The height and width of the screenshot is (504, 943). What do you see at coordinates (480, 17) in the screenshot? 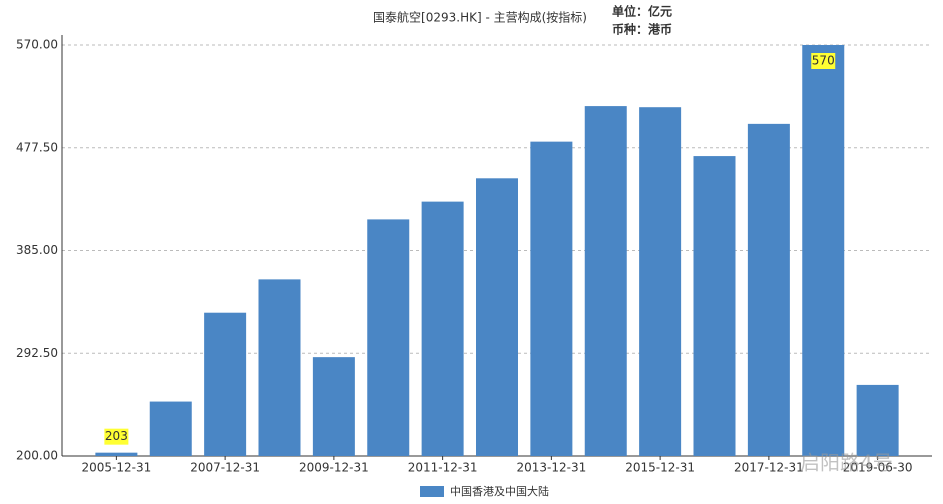
I see `chart-title: 国泰航空[0293.HK] - 主营构成(按指标)` at bounding box center [480, 17].